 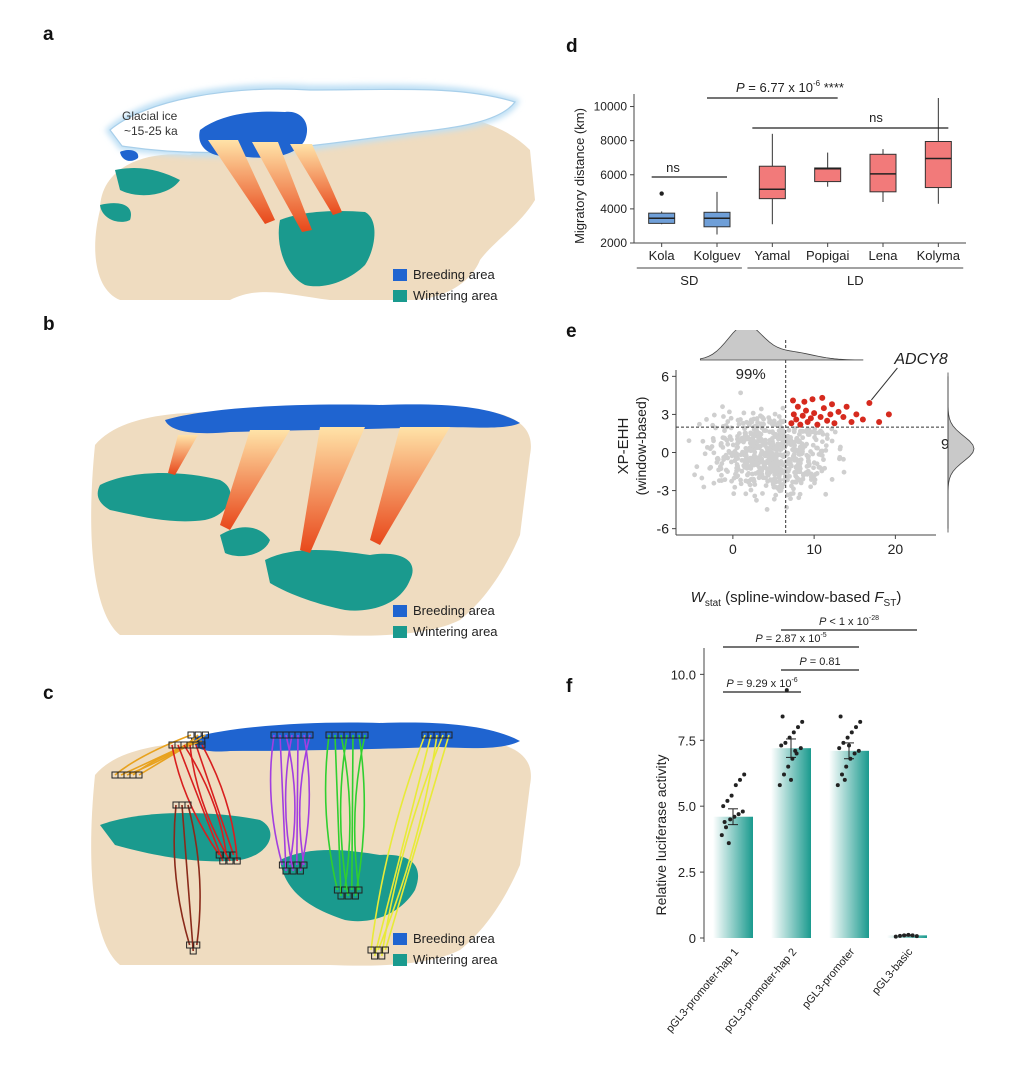 I want to click on x-label-f: F, so click(x=879, y=597).